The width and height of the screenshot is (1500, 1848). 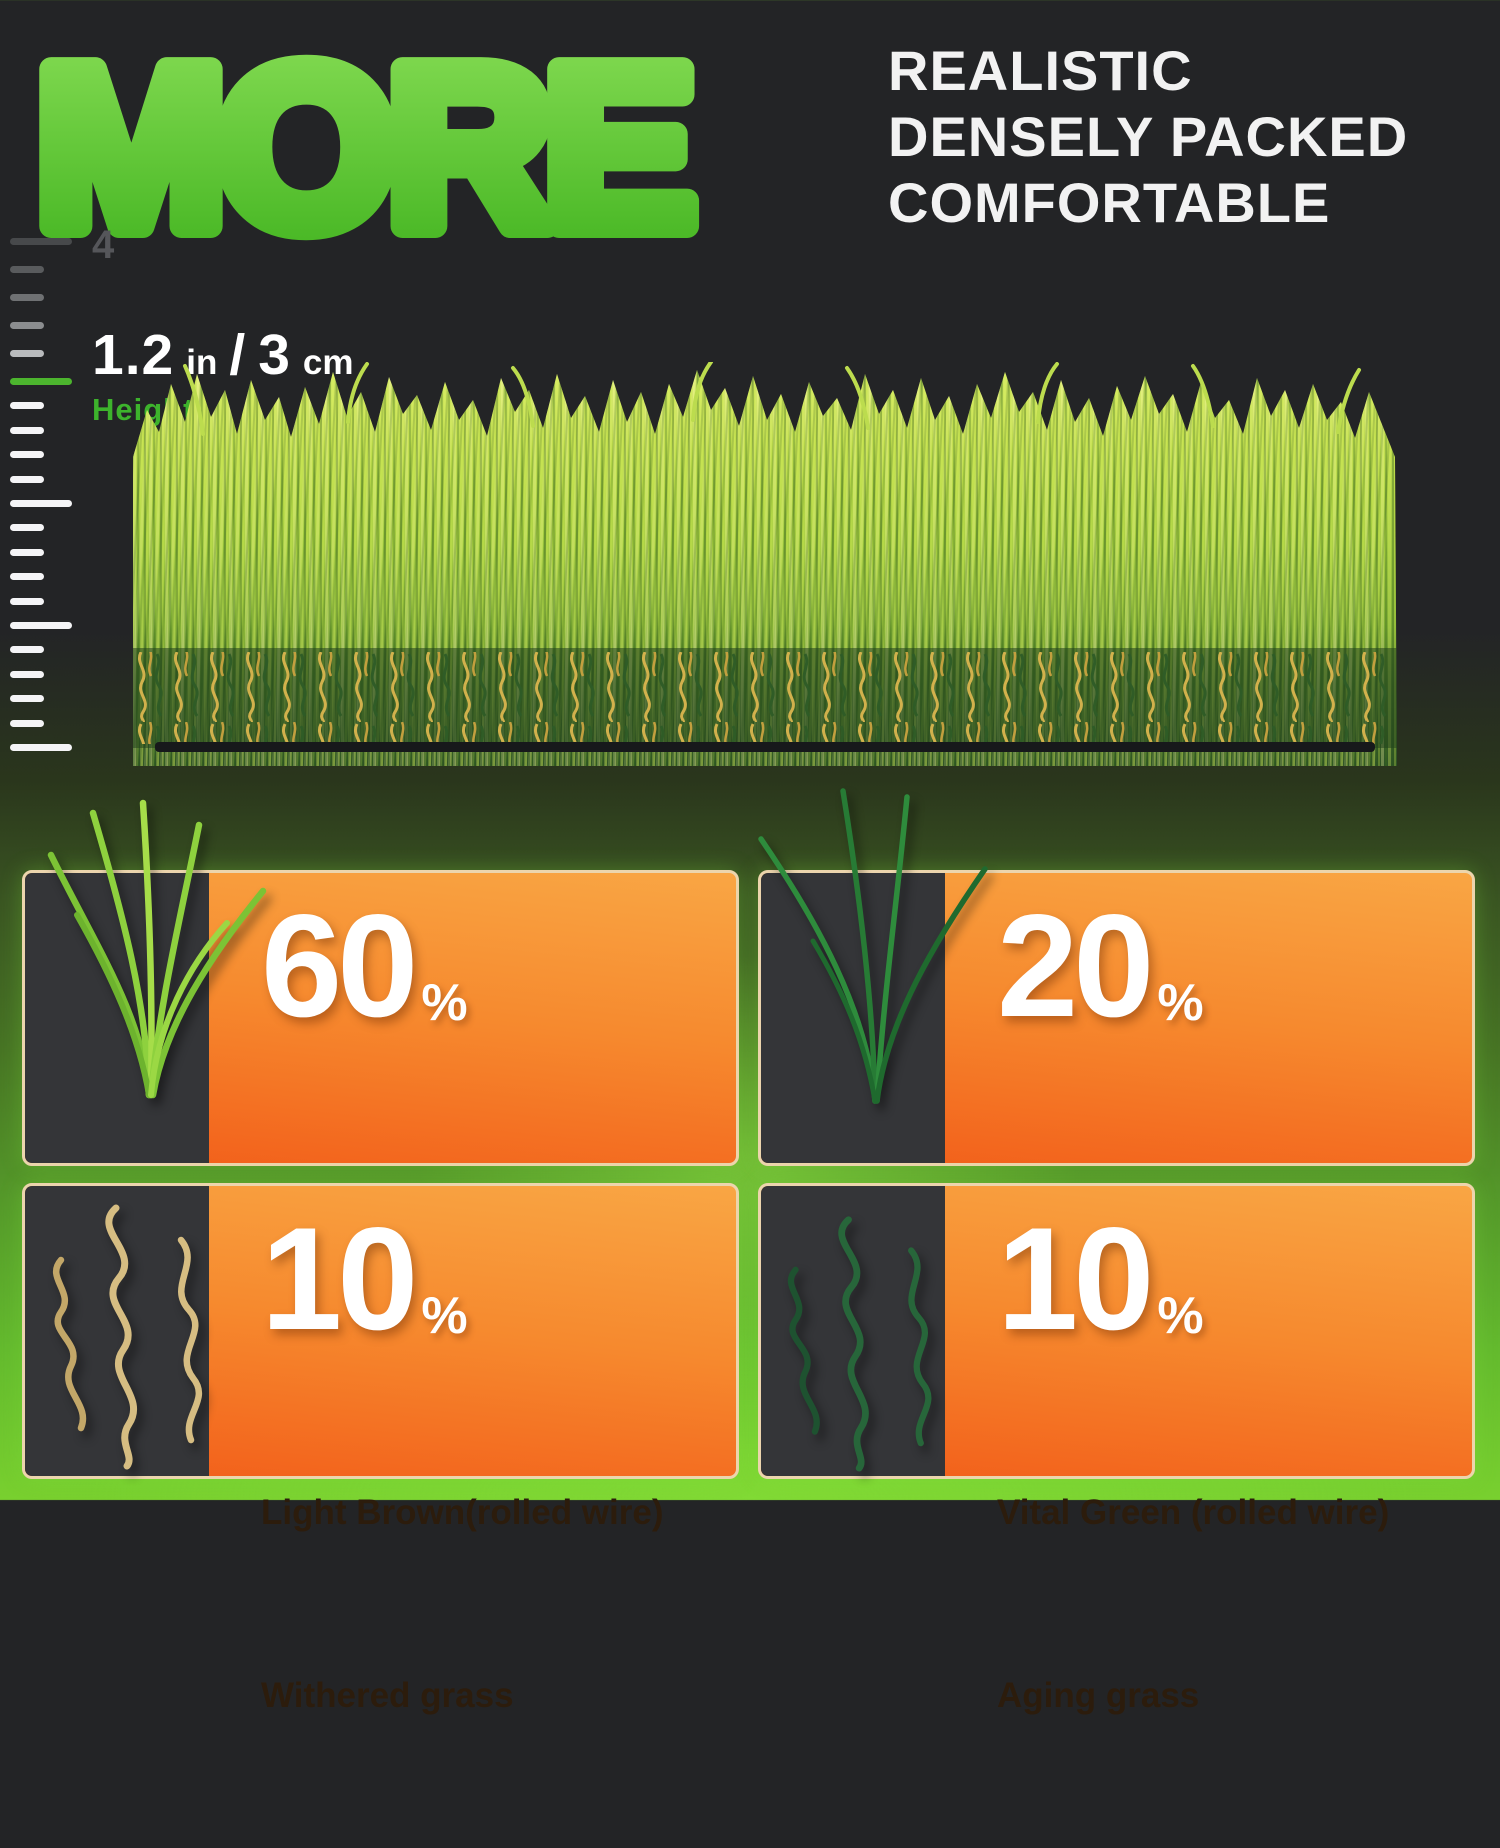 What do you see at coordinates (1109, 202) in the screenshot?
I see `feature-line-comfortable: COMFORTABLE` at bounding box center [1109, 202].